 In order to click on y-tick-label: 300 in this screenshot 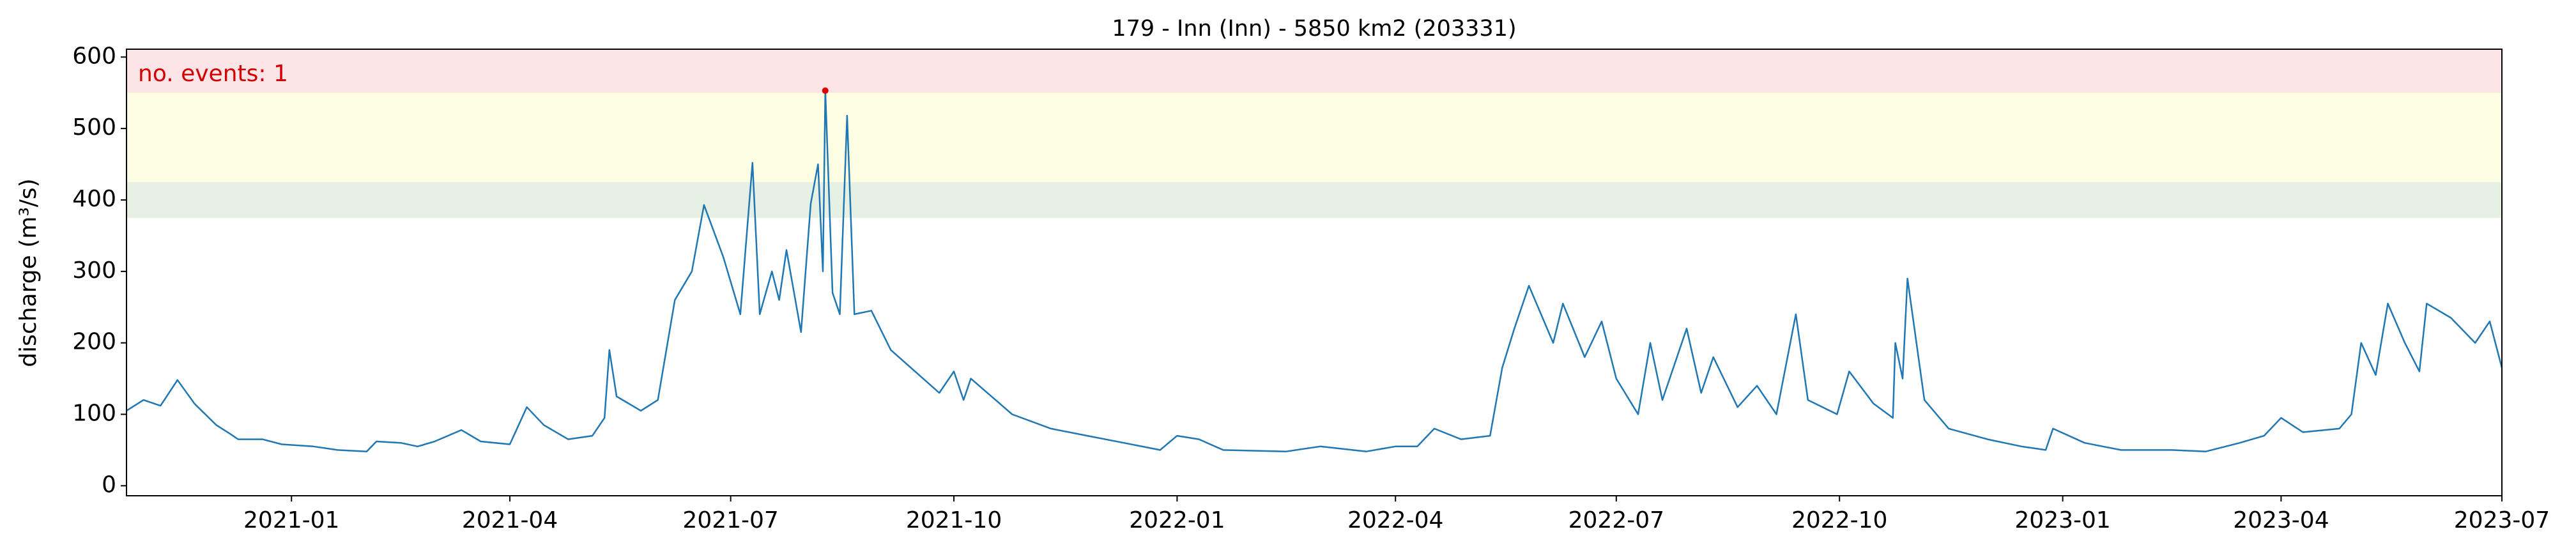, I will do `click(94, 270)`.